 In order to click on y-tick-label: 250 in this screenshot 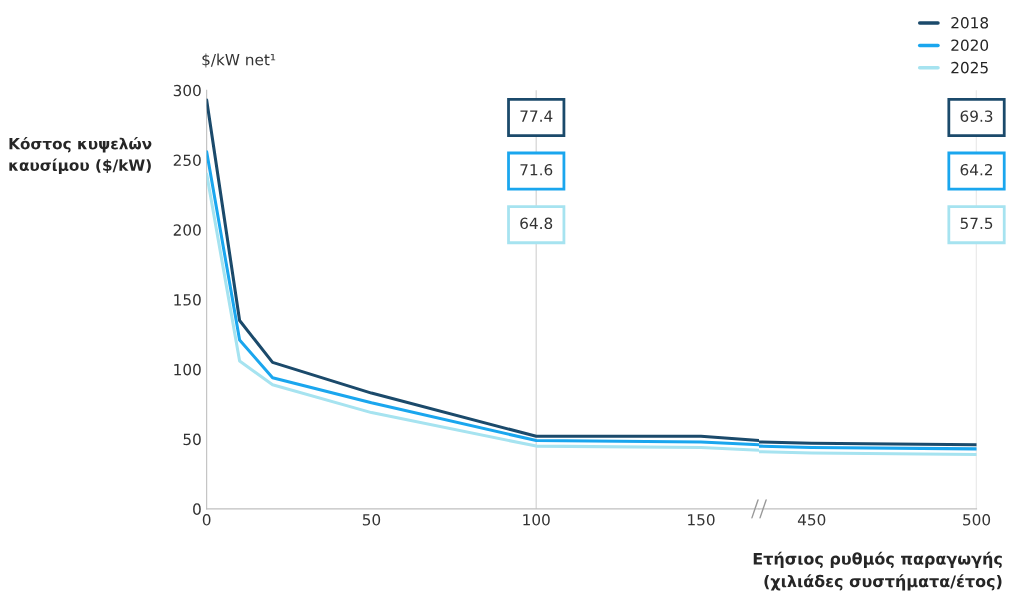, I will do `click(187, 160)`.